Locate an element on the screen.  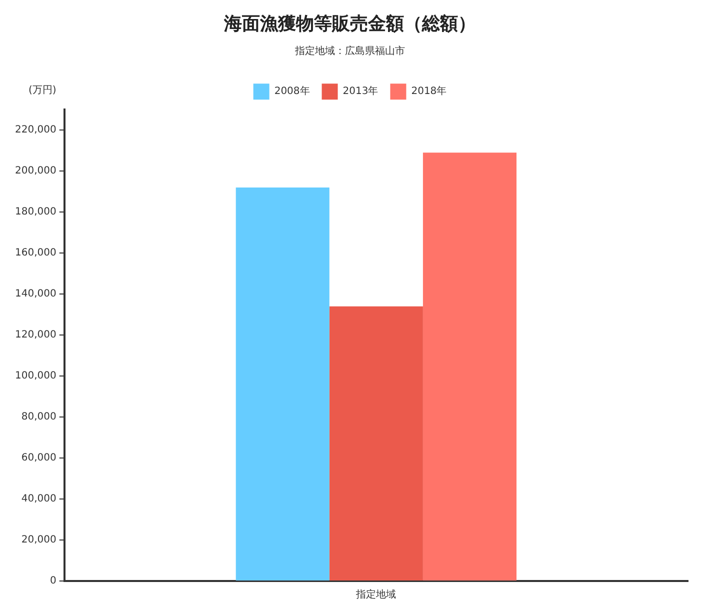
y-tick-label: 200,000 is located at coordinates (35, 171).